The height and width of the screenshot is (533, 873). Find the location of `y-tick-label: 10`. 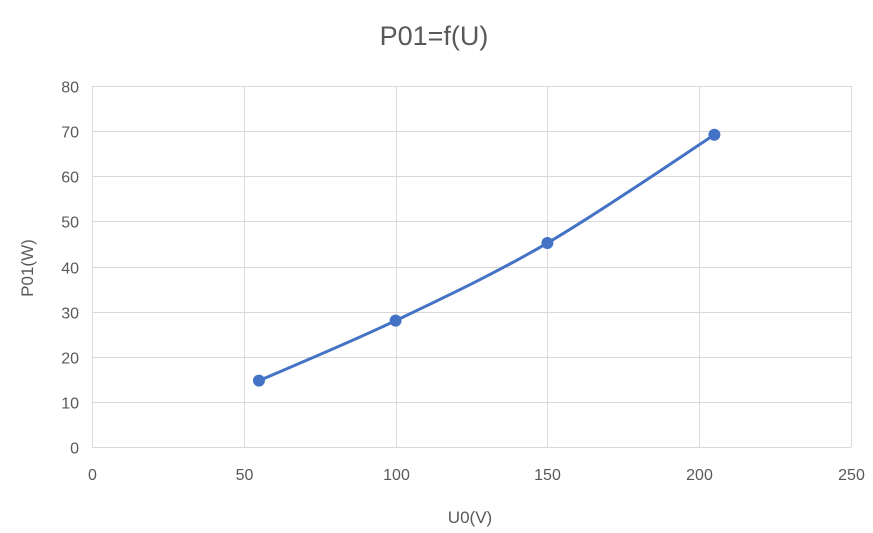

y-tick-label: 10 is located at coordinates (70, 404).